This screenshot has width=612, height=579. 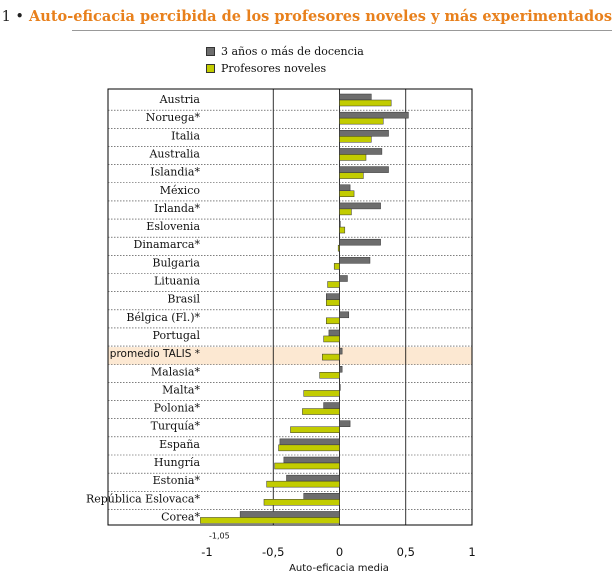 What do you see at coordinates (406, 552) in the screenshot?
I see `x-tick-label: 0,5` at bounding box center [406, 552].